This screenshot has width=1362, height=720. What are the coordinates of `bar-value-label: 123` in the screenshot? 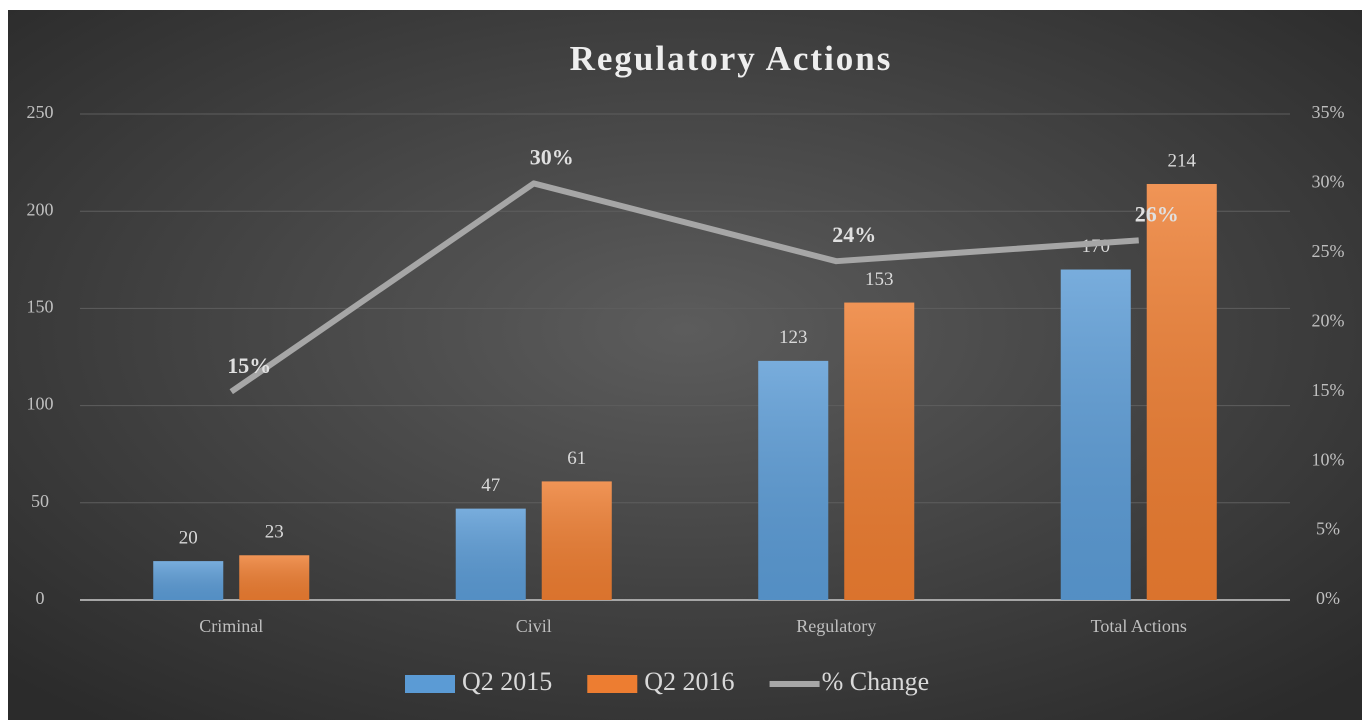 It's located at (793, 337).